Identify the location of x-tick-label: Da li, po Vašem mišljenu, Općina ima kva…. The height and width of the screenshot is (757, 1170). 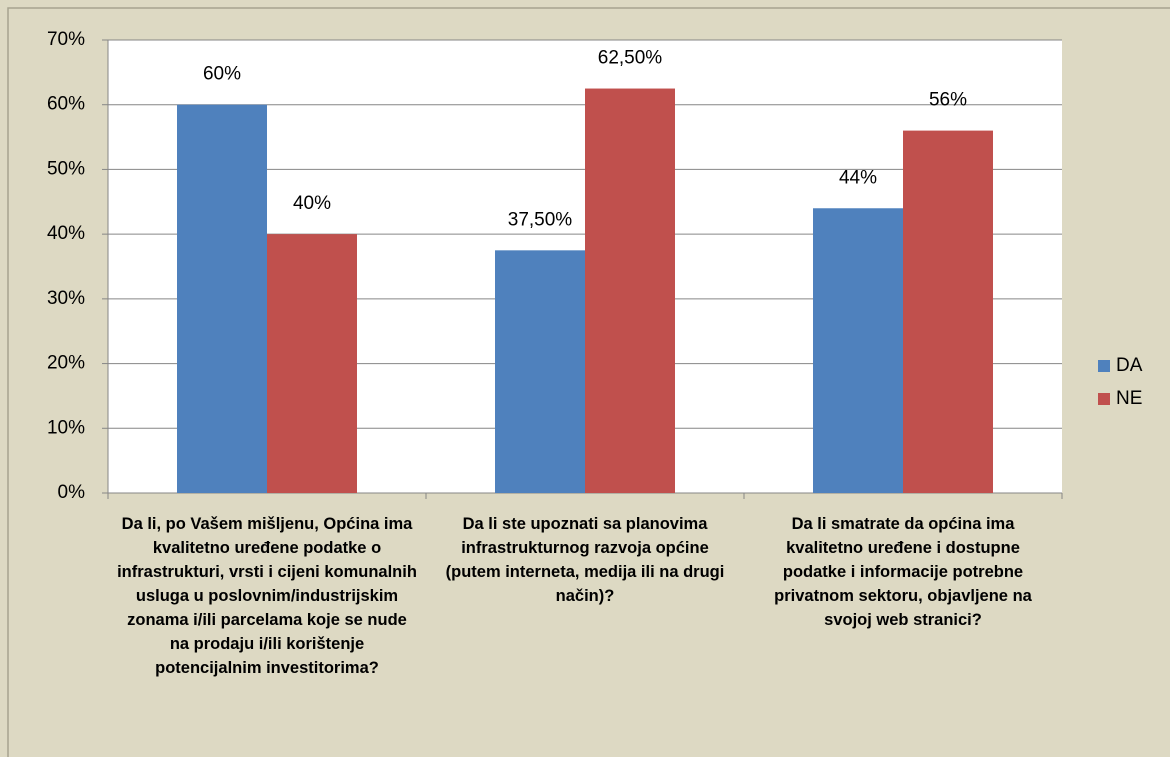
(267, 596).